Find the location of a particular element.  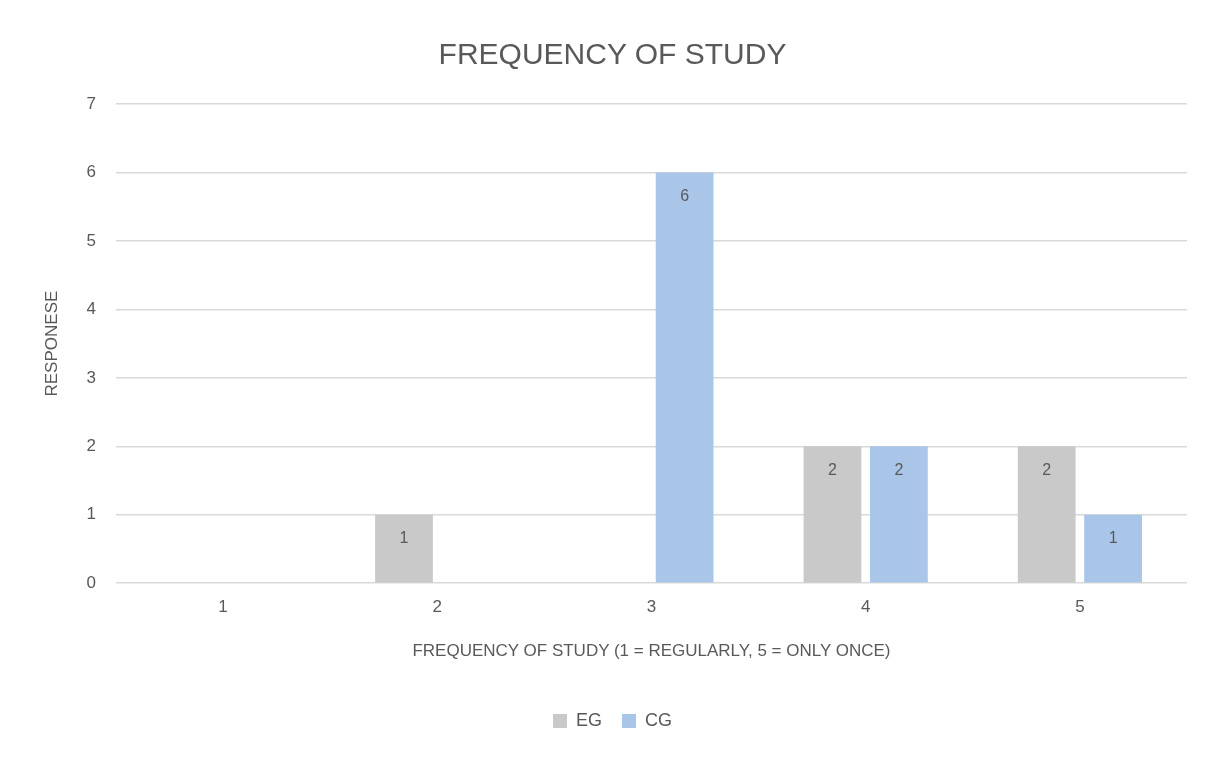

y-tick-label: 3 is located at coordinates (91, 377).